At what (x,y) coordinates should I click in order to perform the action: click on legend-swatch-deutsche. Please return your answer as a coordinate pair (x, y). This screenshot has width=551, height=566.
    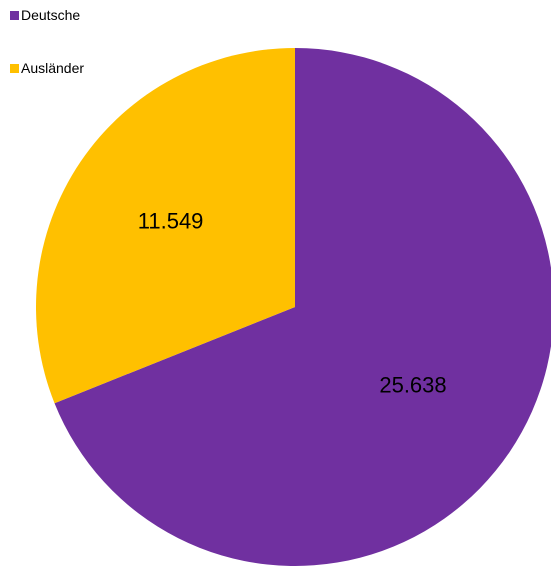
    Looking at the image, I should click on (14, 15).